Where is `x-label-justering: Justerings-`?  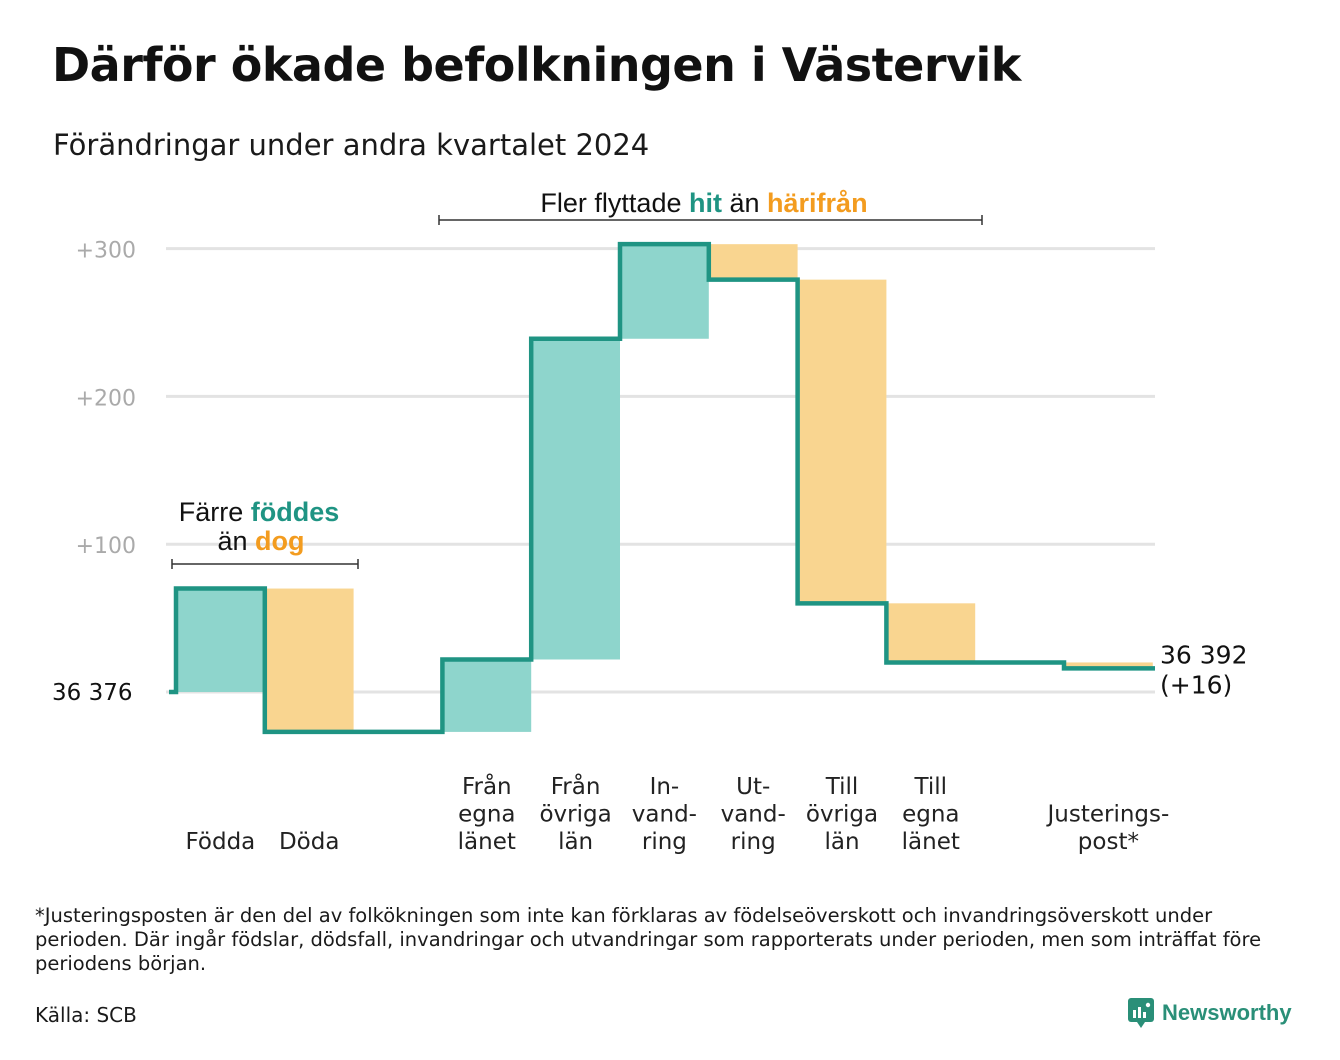
x-label-justering: Justerings- is located at coordinates (1107, 815).